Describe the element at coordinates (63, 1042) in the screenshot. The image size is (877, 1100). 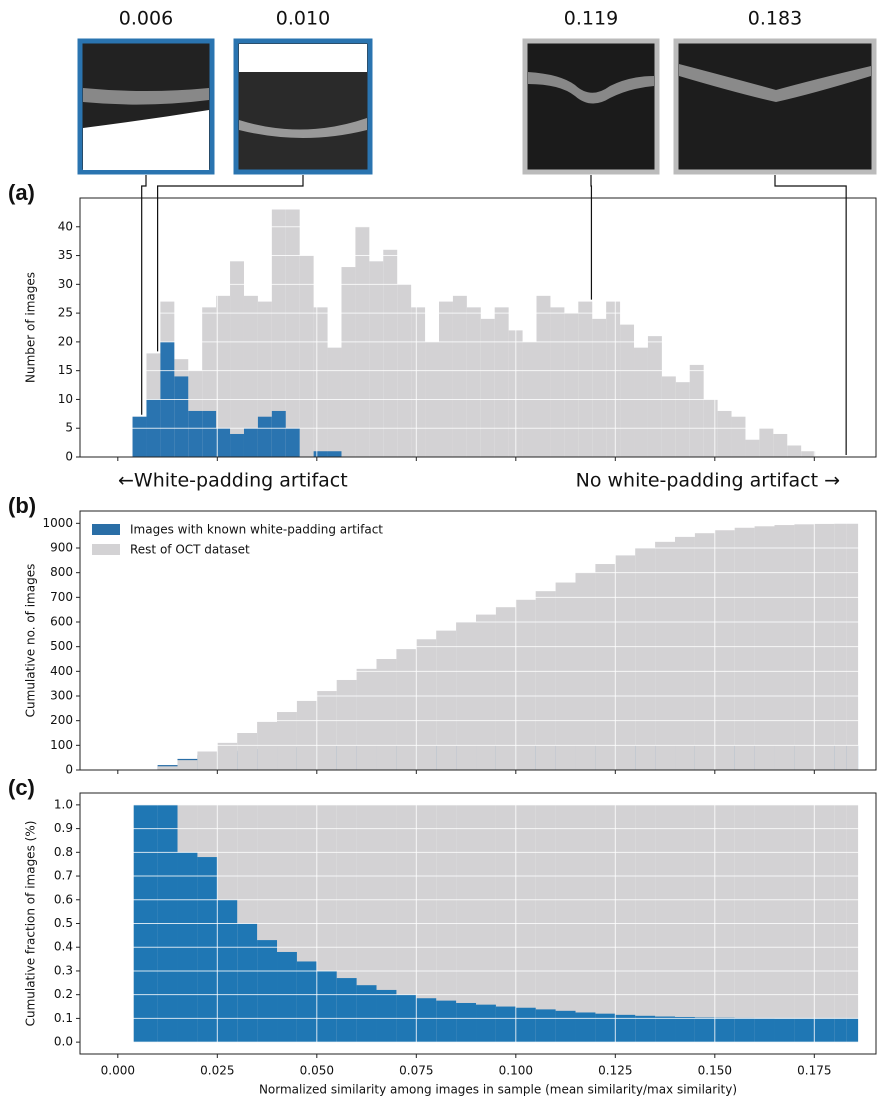
I see `y-tick-label: 0.0` at that location.